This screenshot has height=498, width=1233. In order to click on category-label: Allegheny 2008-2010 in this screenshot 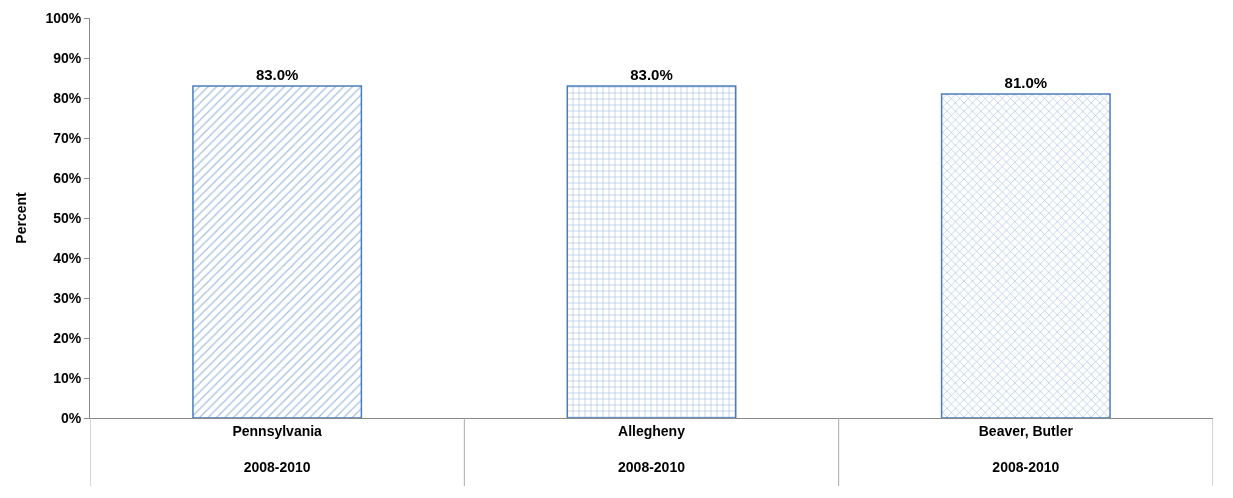, I will do `click(651, 449)`.